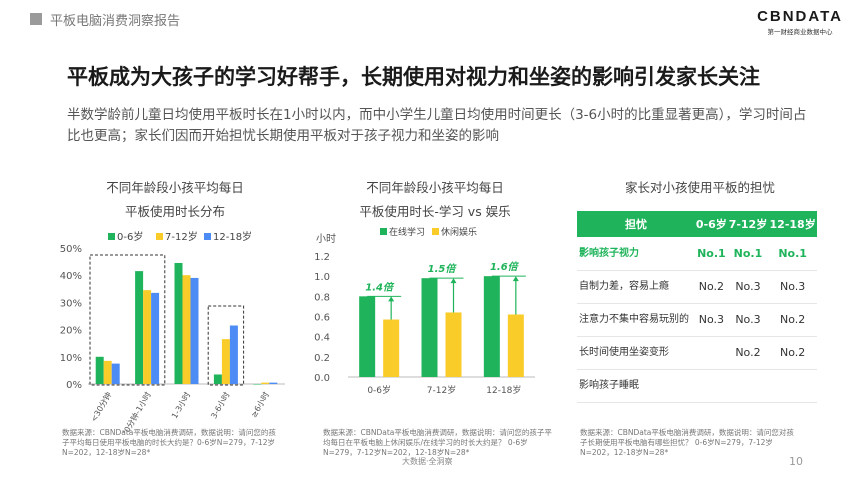 This screenshot has height=480, width=865. Describe the element at coordinates (130, 236) in the screenshot. I see `legend-label: 0-6岁` at that location.